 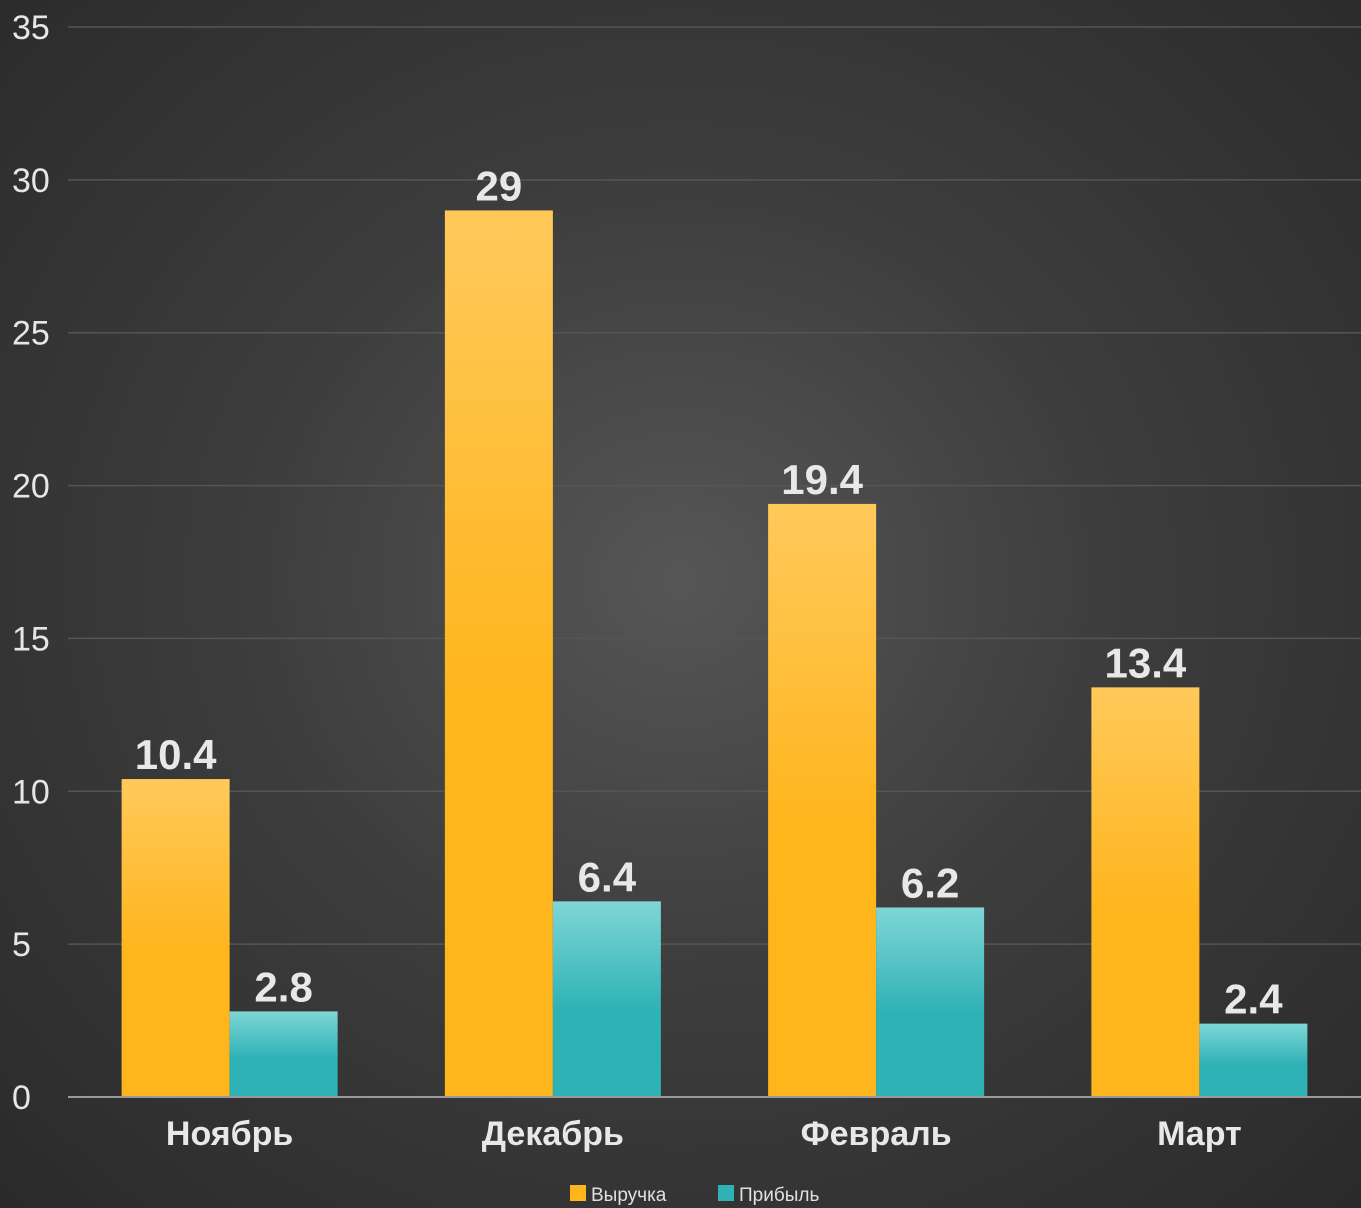 I want to click on y-tick-label: 30, so click(x=31, y=181).